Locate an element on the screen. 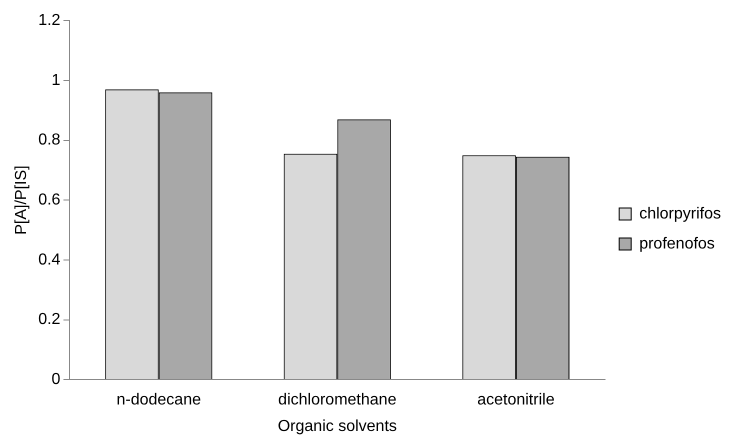 The width and height of the screenshot is (749, 448). y-tick-label: 0.6 is located at coordinates (49, 200).